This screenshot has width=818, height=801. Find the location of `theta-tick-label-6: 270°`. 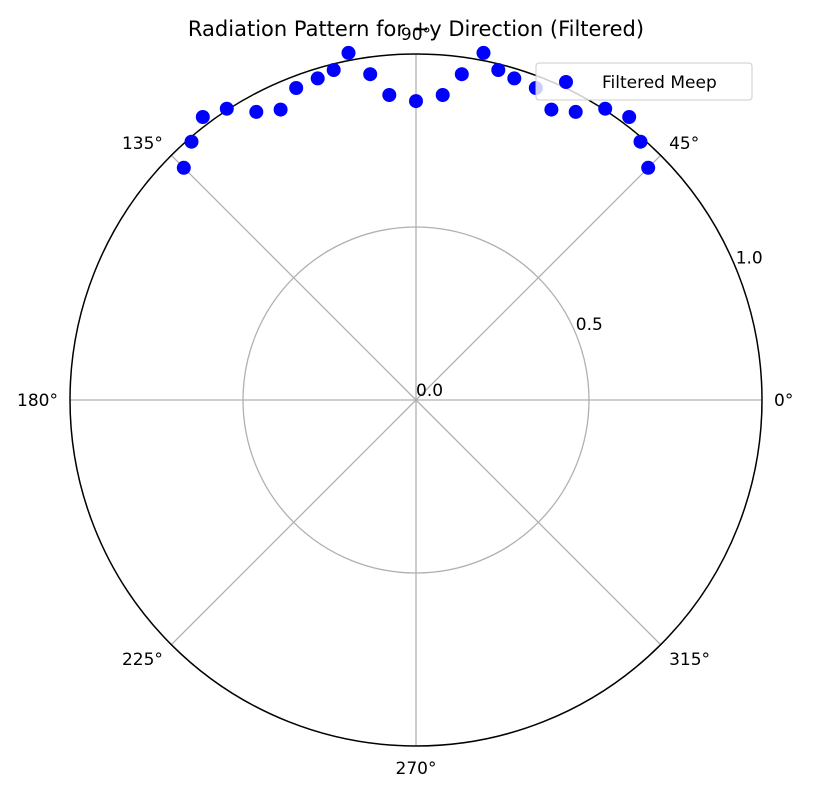

theta-tick-label-6: 270° is located at coordinates (416, 769).